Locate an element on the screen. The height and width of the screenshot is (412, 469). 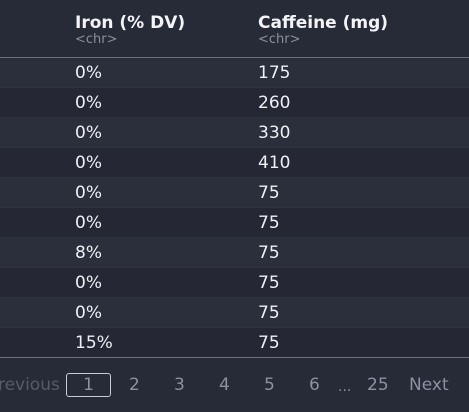
column-header-caffeine: Caffeine (mg) <chr> is located at coordinates (323, 30).